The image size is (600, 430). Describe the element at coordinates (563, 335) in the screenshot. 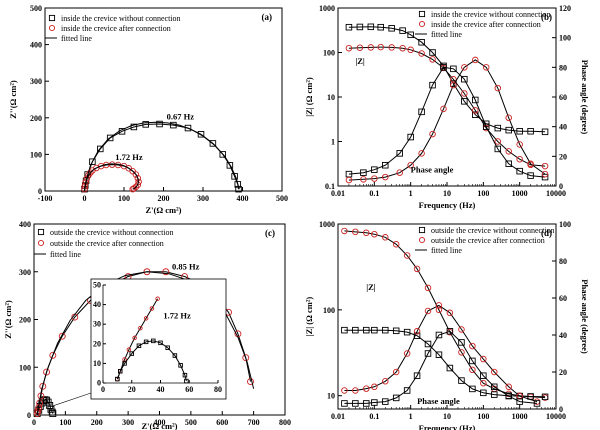

I see `y-right-tick-label-d-2: 40` at that location.